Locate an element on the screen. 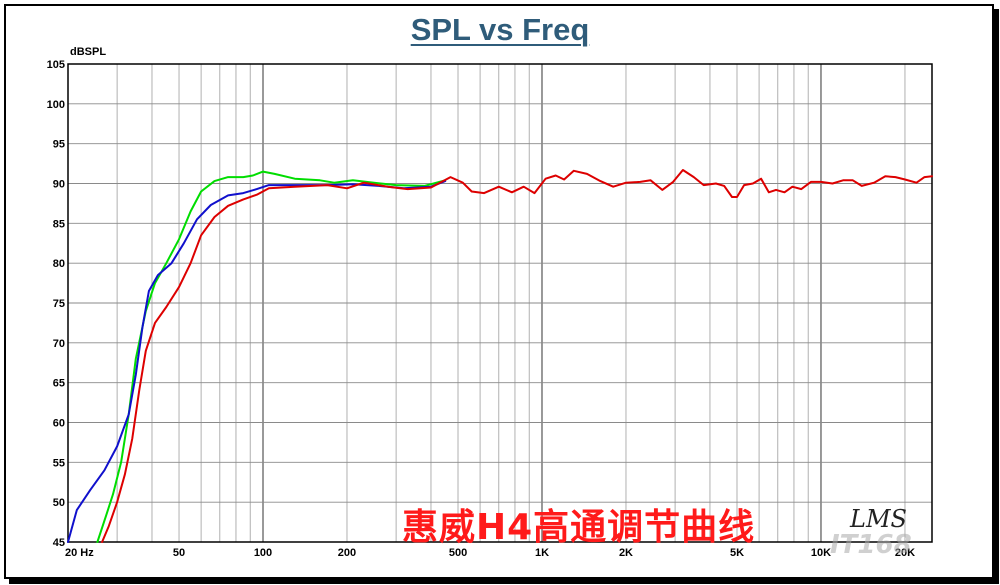 The width and height of the screenshot is (1000, 585). x-tick-label: 50 is located at coordinates (179, 553).